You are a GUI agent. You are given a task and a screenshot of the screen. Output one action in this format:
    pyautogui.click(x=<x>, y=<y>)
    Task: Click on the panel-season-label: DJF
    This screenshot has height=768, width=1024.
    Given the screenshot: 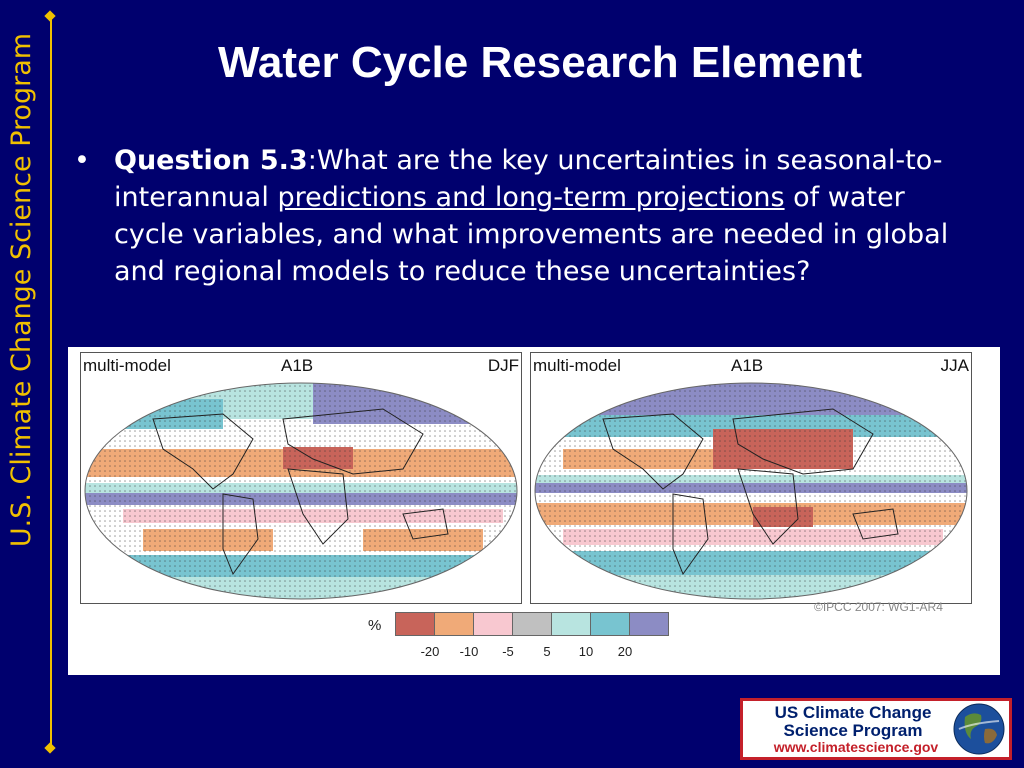 What is the action you would take?
    pyautogui.click(x=503, y=365)
    